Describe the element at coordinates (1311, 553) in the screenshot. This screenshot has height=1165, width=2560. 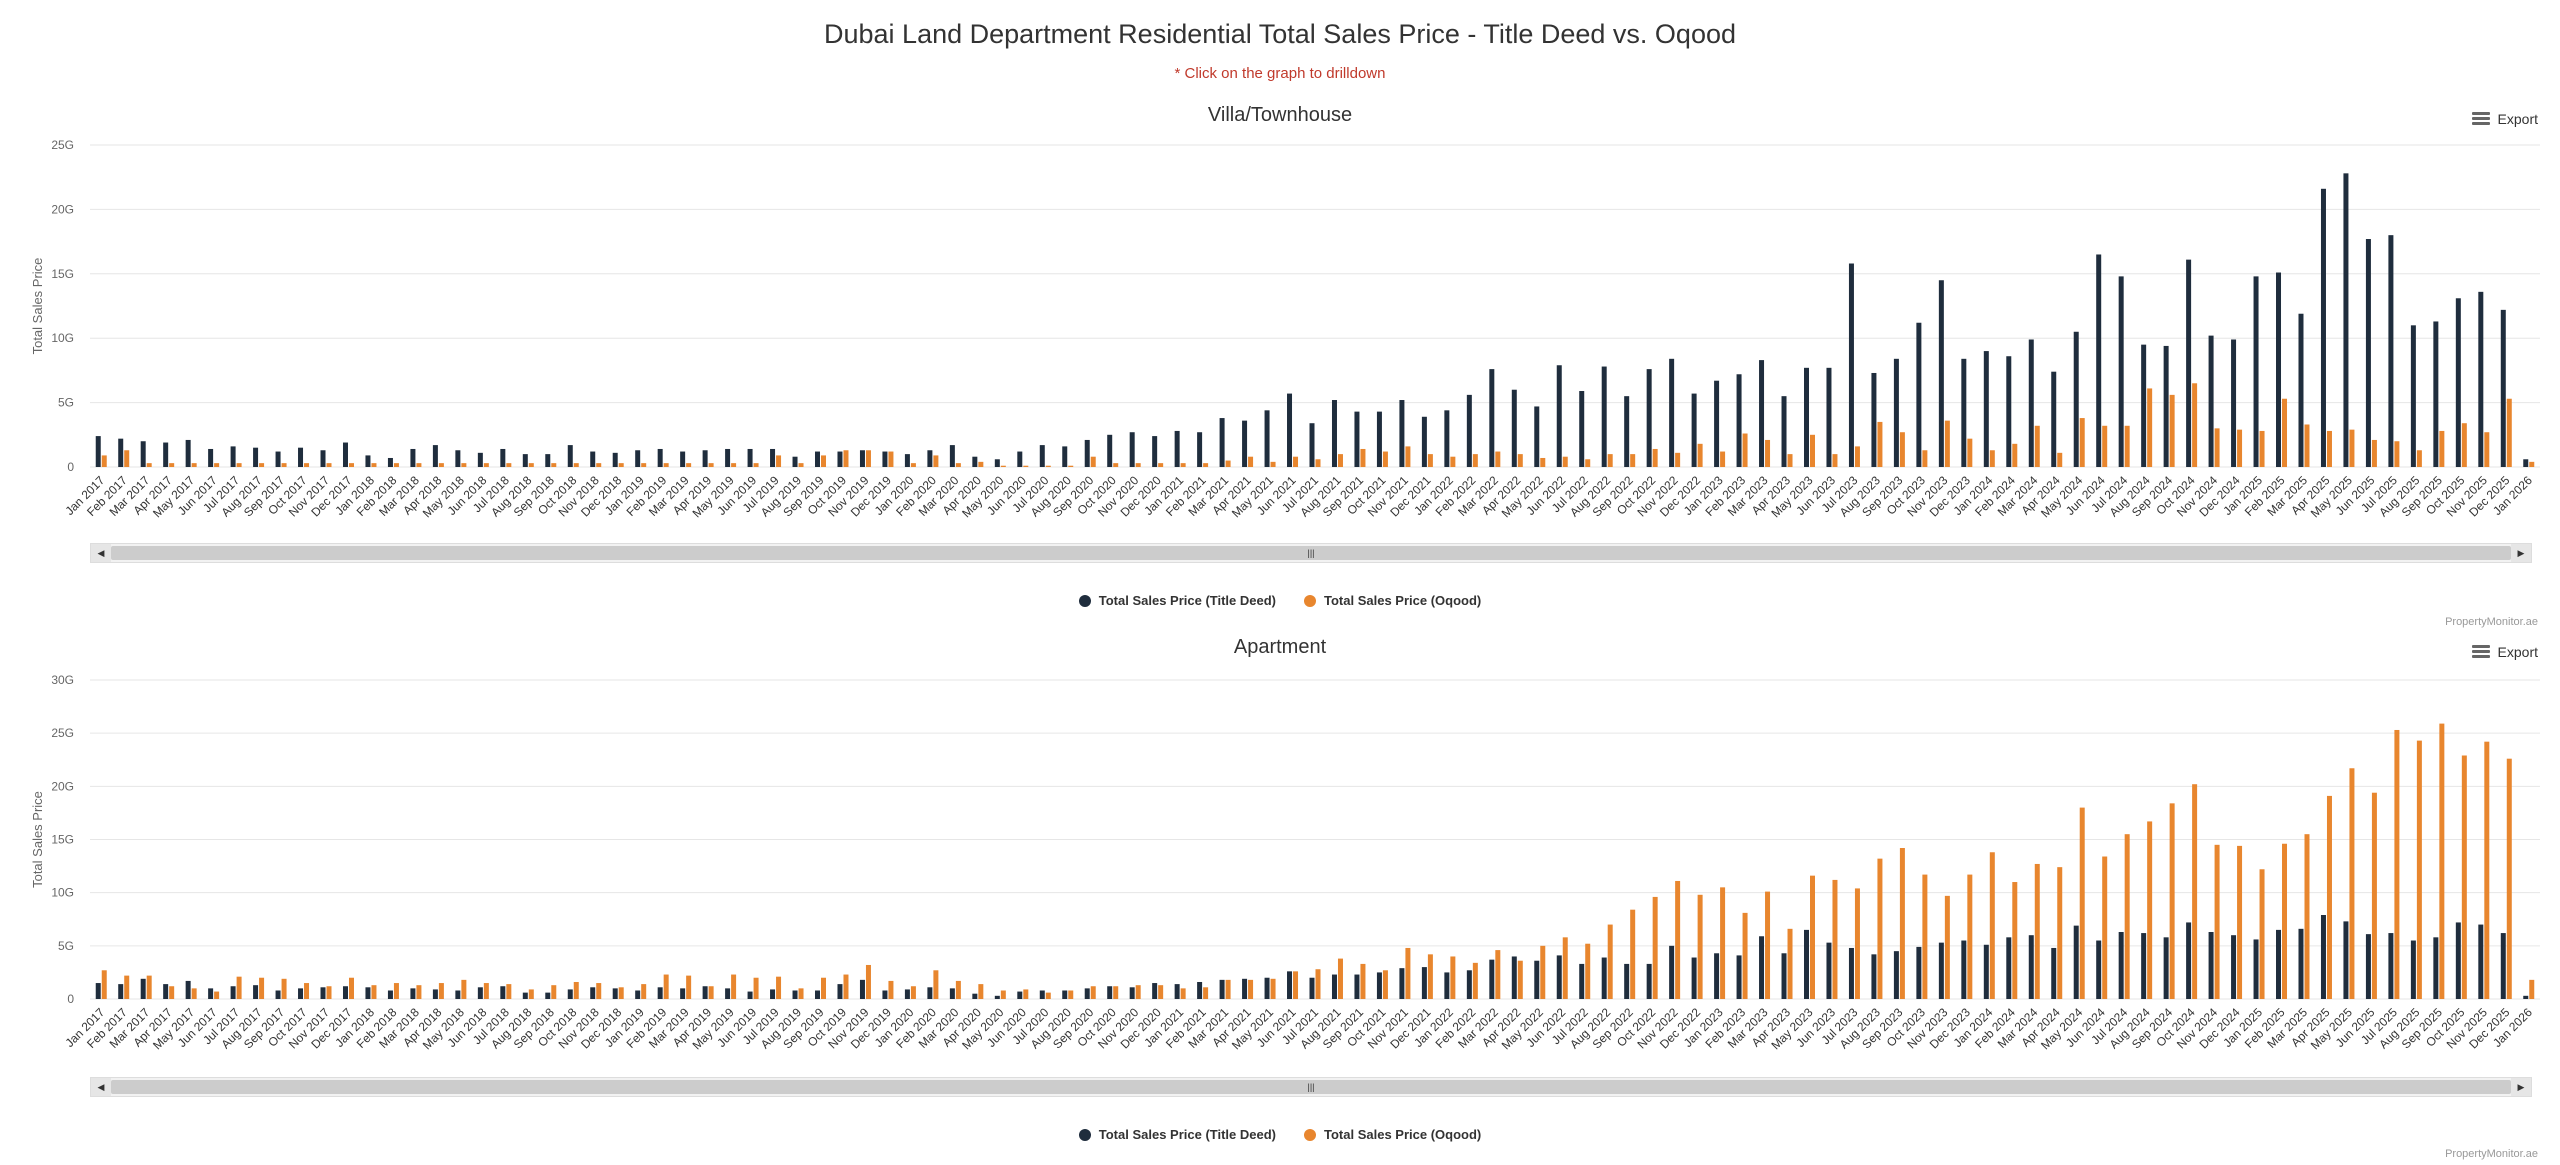
I see `scrollbar-thumb: |||` at that location.